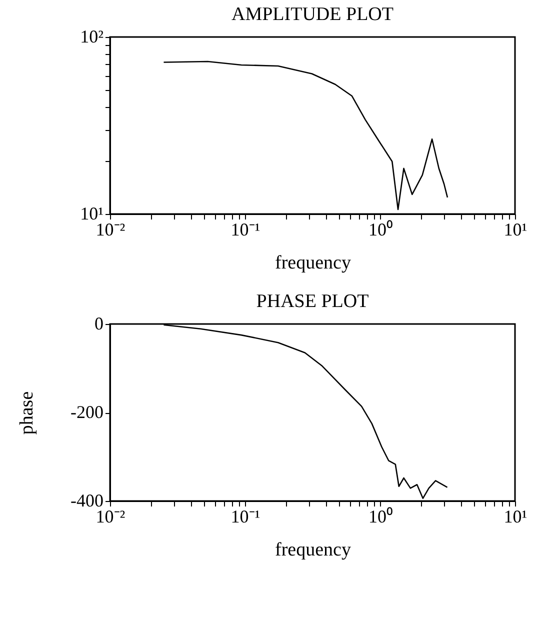 The width and height of the screenshot is (539, 627). Describe the element at coordinates (312, 14) in the screenshot. I see `chart-title: AMPLITUDE PLOT` at that location.